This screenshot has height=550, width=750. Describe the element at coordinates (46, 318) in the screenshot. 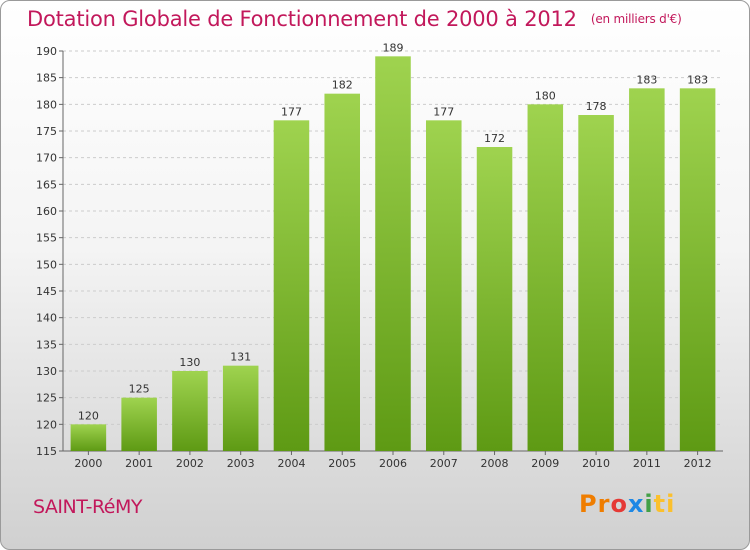

I see `y-tick-label: 140` at that location.